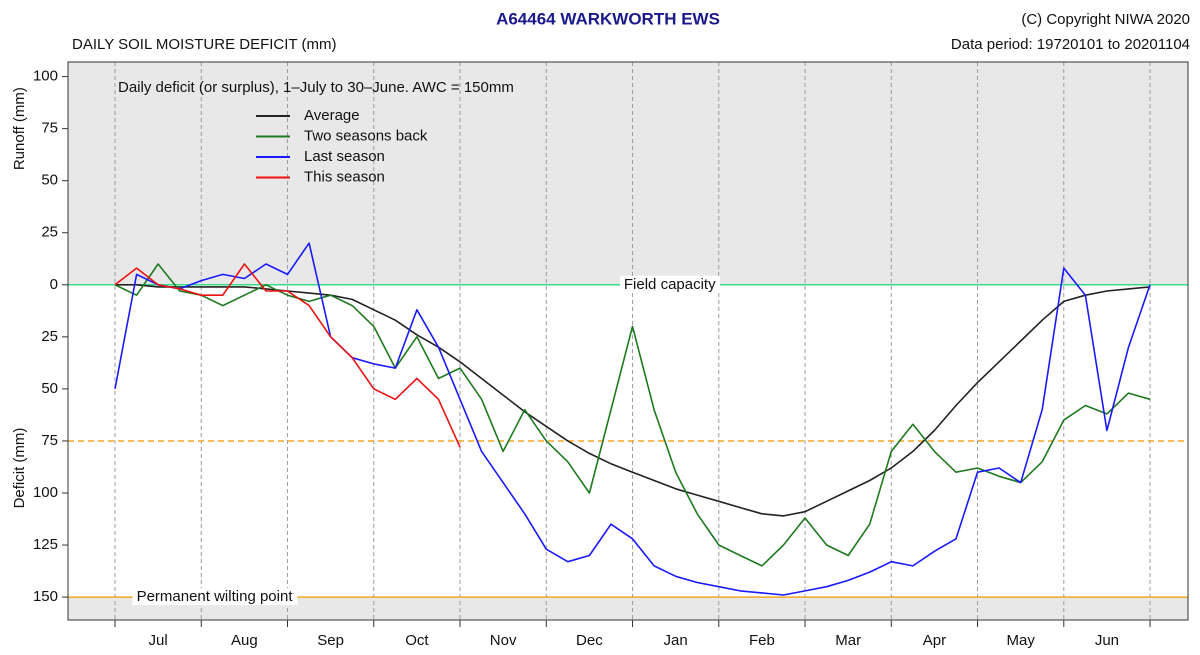 The width and height of the screenshot is (1200, 655). I want to click on x-tick-label: Oct, so click(417, 640).